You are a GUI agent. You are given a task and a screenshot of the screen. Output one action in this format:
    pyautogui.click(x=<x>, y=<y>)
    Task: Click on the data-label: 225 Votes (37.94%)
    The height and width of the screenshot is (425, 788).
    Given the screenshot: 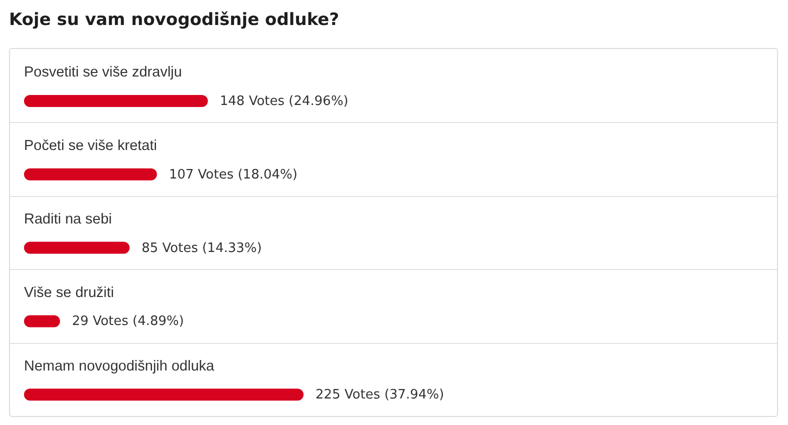 What is the action you would take?
    pyautogui.click(x=380, y=394)
    